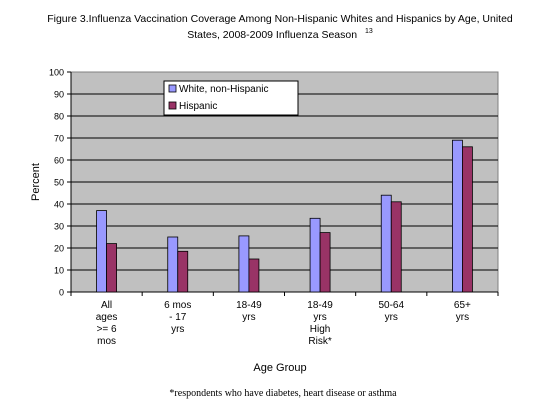  Describe the element at coordinates (36, 182) in the screenshot. I see `y-axis-label: Percent` at that location.